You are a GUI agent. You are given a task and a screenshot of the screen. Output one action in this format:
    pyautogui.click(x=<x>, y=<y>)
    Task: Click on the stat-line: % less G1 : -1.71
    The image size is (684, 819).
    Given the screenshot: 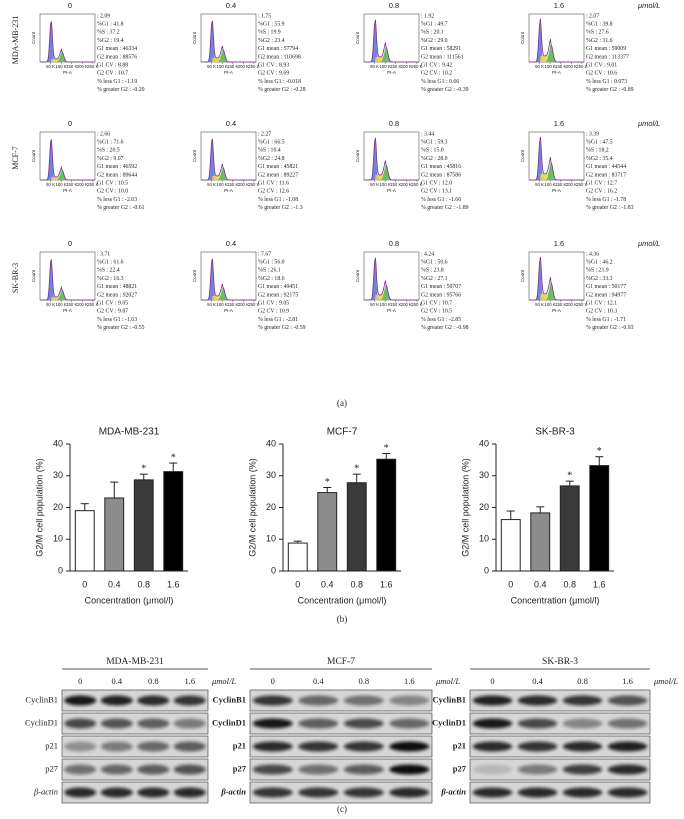 What is the action you would take?
    pyautogui.click(x=606, y=320)
    